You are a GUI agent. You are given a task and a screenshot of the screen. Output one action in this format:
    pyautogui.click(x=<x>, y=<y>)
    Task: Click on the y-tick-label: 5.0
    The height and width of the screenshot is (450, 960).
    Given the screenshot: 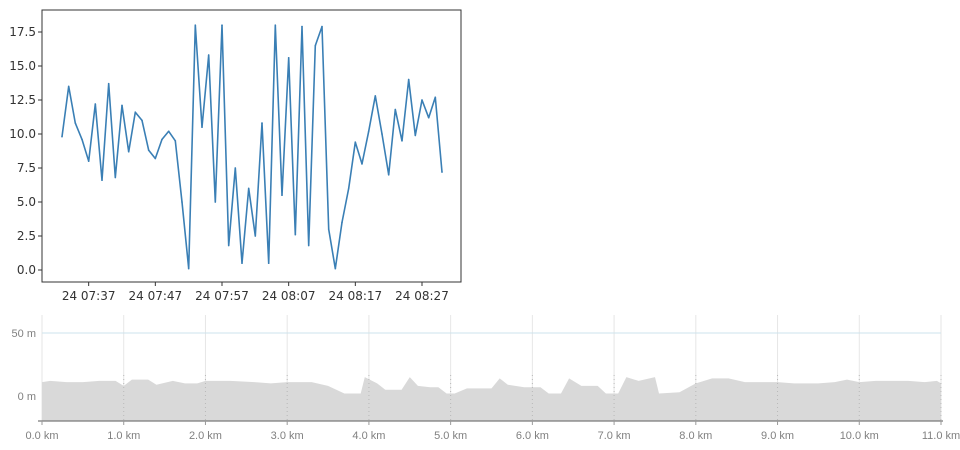 What is the action you would take?
    pyautogui.click(x=26, y=202)
    